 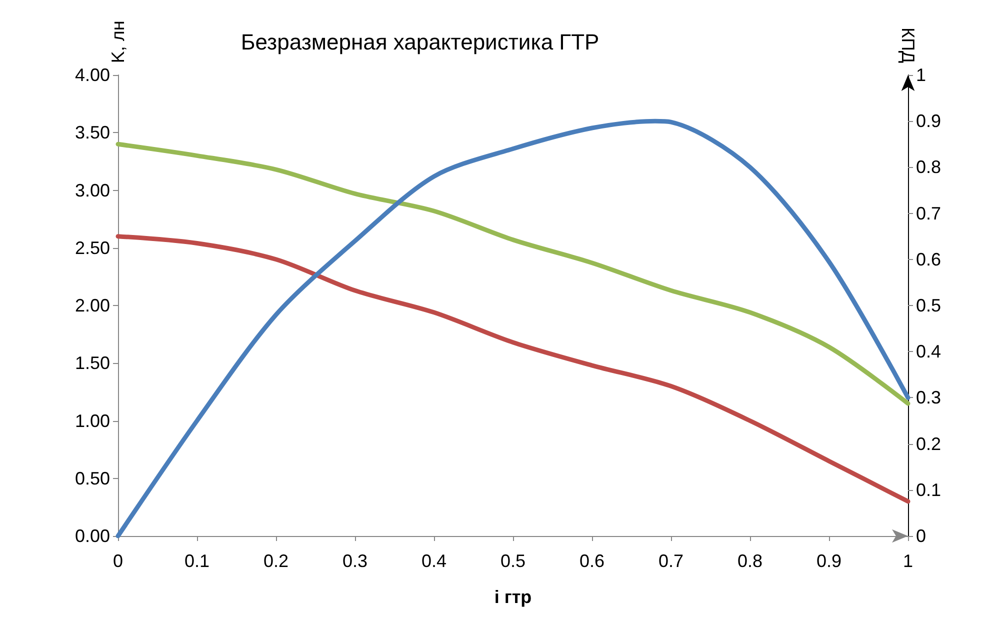 What do you see at coordinates (92, 478) in the screenshot?
I see `y-tick-label: 0.50` at bounding box center [92, 478].